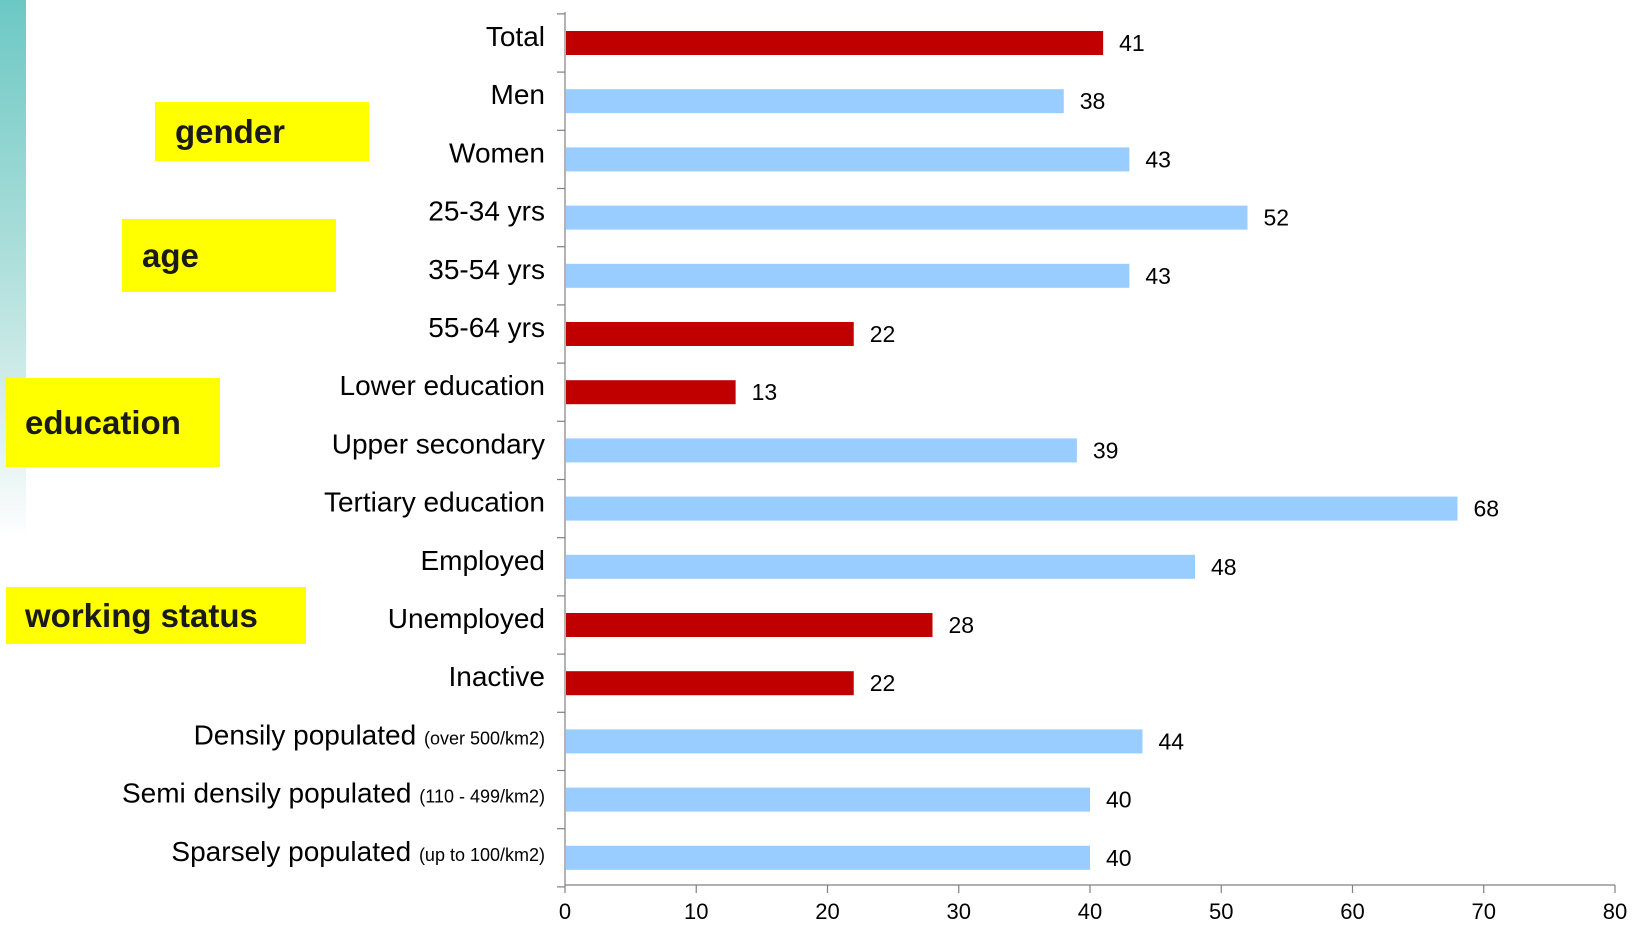 The width and height of the screenshot is (1633, 930). I want to click on category-label: 25-34 yrs, so click(486, 211).